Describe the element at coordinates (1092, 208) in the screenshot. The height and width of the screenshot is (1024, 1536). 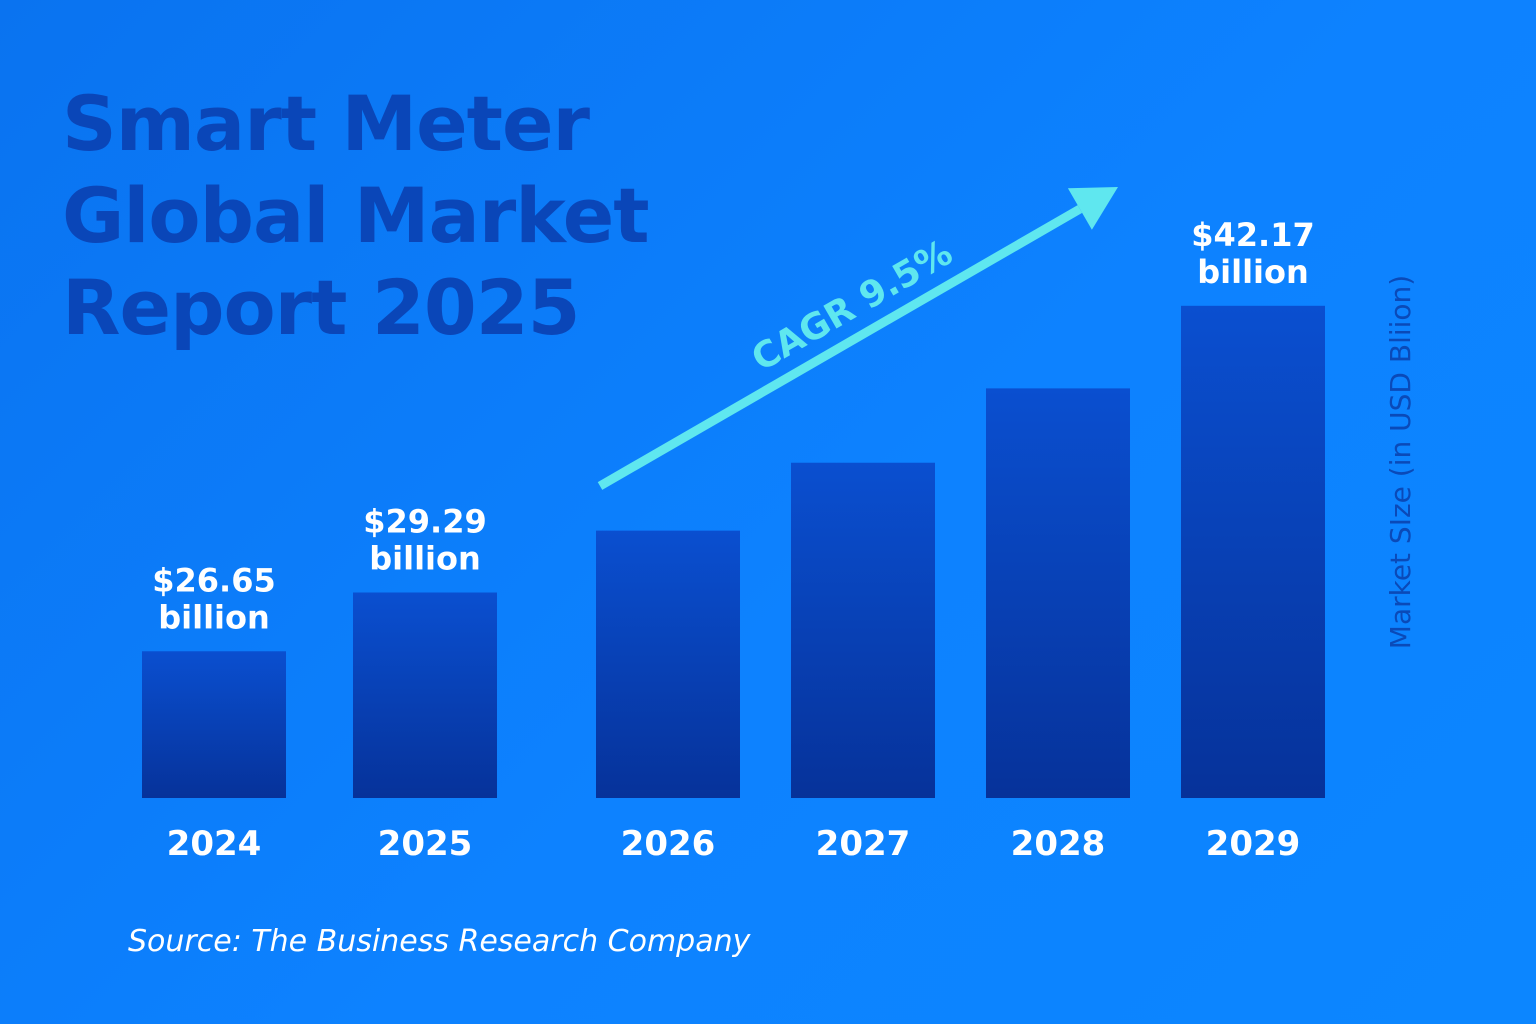
I see `cagr-arrow-head` at that location.